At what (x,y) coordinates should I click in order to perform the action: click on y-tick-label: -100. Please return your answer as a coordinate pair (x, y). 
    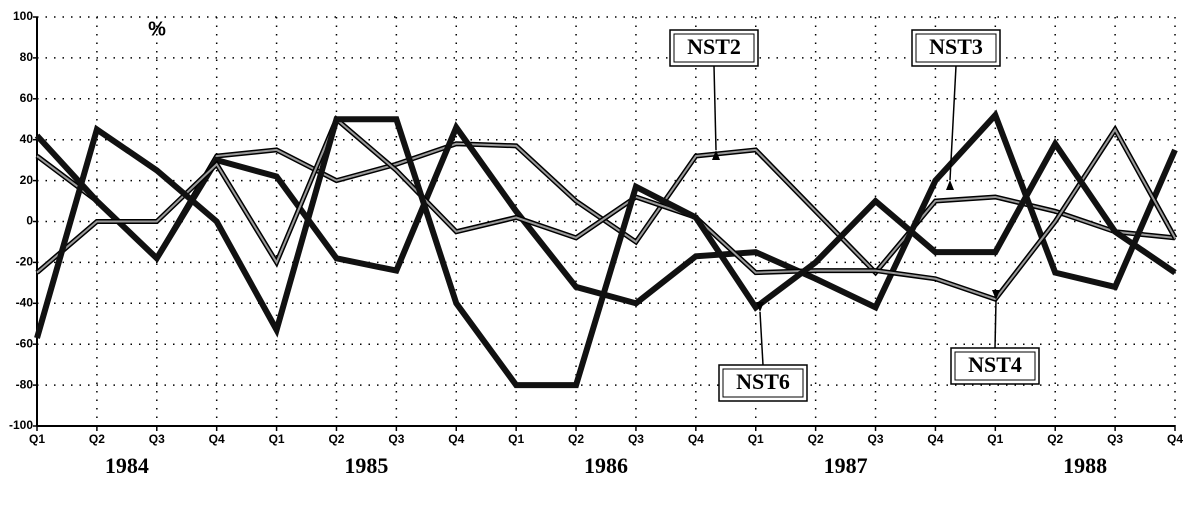
    Looking at the image, I should click on (21, 425).